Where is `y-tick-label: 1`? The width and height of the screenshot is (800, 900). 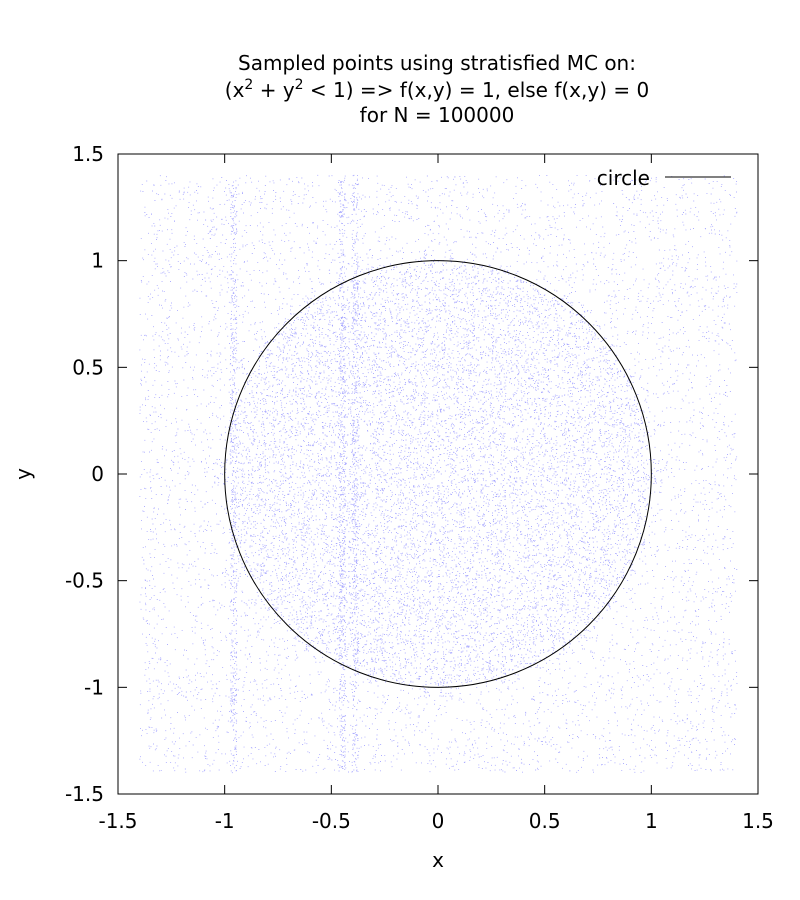
y-tick-label: 1 is located at coordinates (97, 261).